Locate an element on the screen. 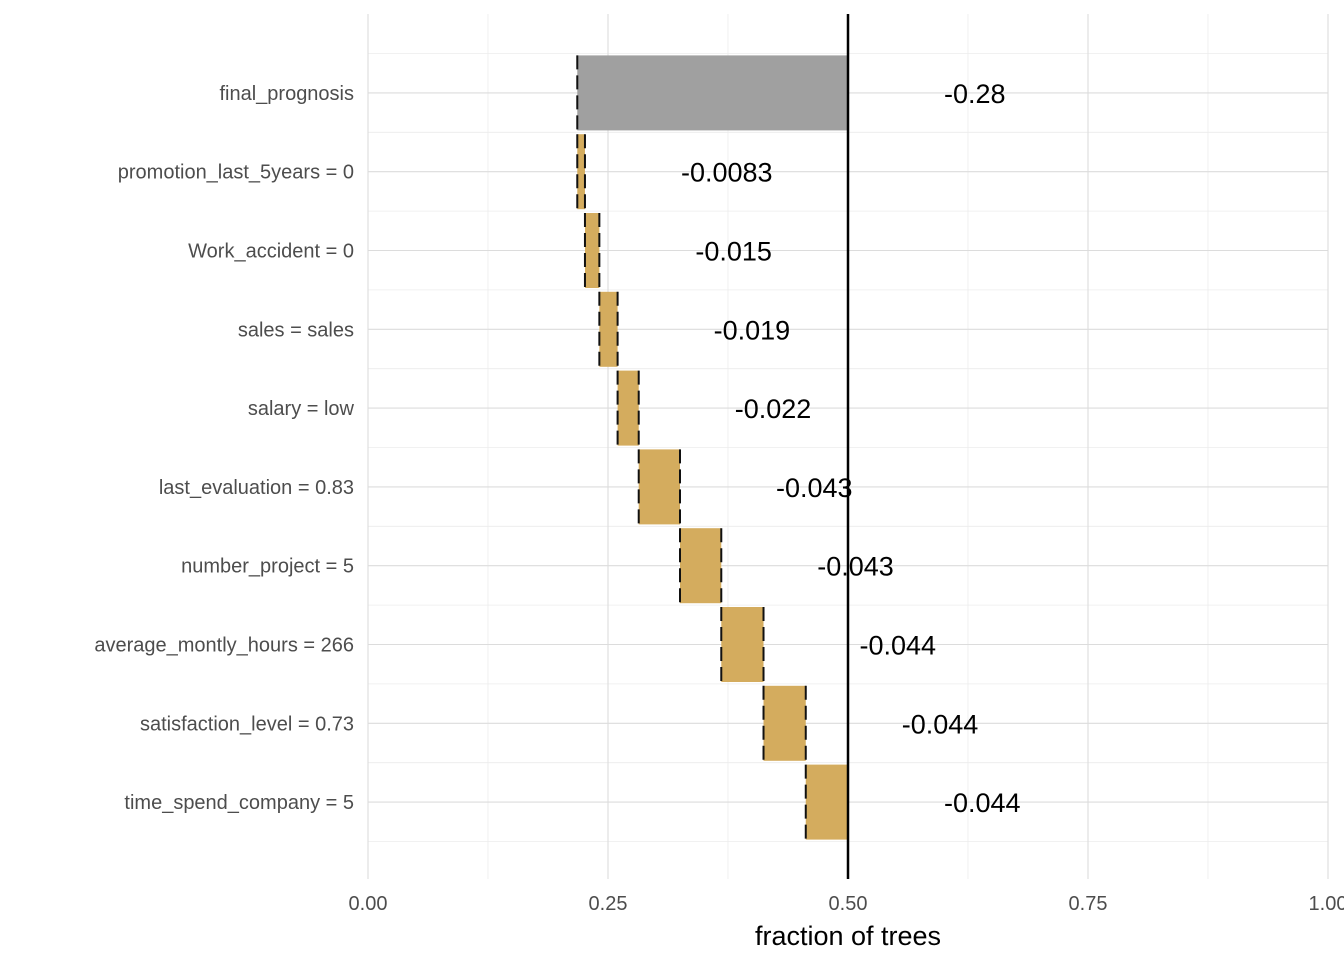 The height and width of the screenshot is (960, 1344). x-tick-label: 0.25 is located at coordinates (608, 904).